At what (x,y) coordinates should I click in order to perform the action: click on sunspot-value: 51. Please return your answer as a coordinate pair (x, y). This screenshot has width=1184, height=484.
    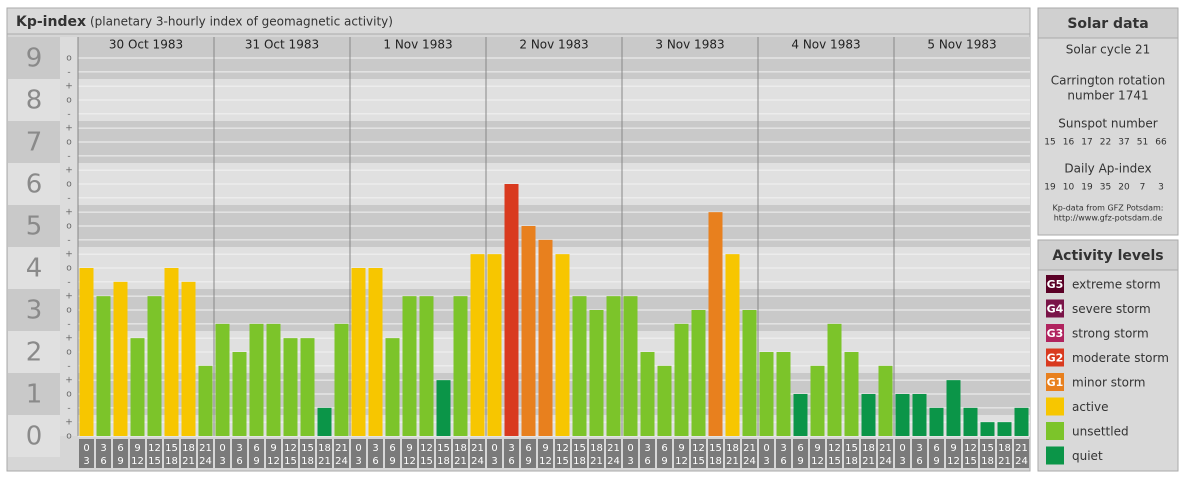
    Looking at the image, I should click on (1142, 143).